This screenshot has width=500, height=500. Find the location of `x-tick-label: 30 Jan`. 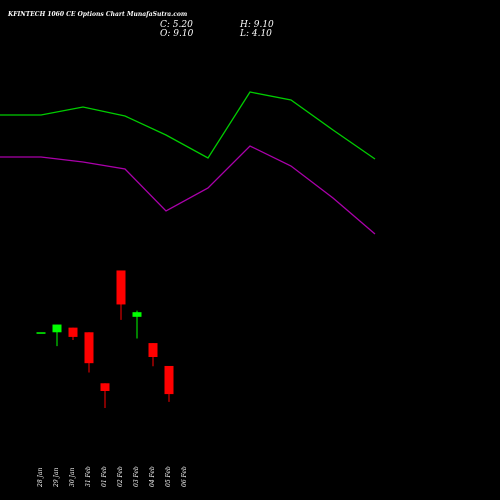

x-tick-label: 30 Jan is located at coordinates (72, 477).